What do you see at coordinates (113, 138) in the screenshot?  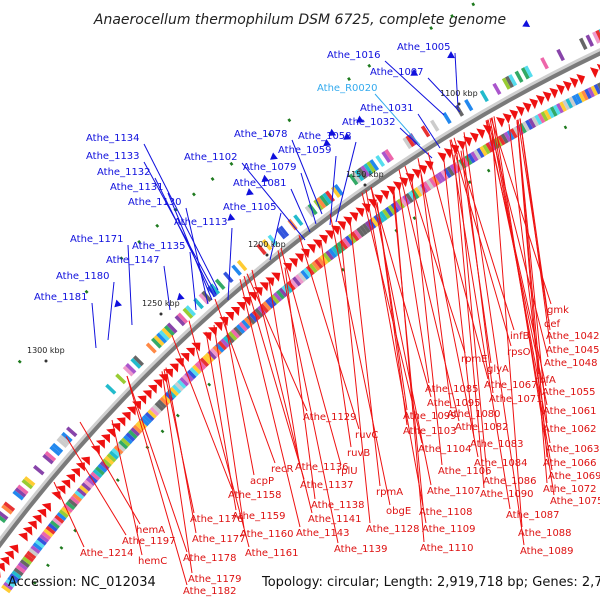 I see `gene-label: Athe_1134` at bounding box center [113, 138].